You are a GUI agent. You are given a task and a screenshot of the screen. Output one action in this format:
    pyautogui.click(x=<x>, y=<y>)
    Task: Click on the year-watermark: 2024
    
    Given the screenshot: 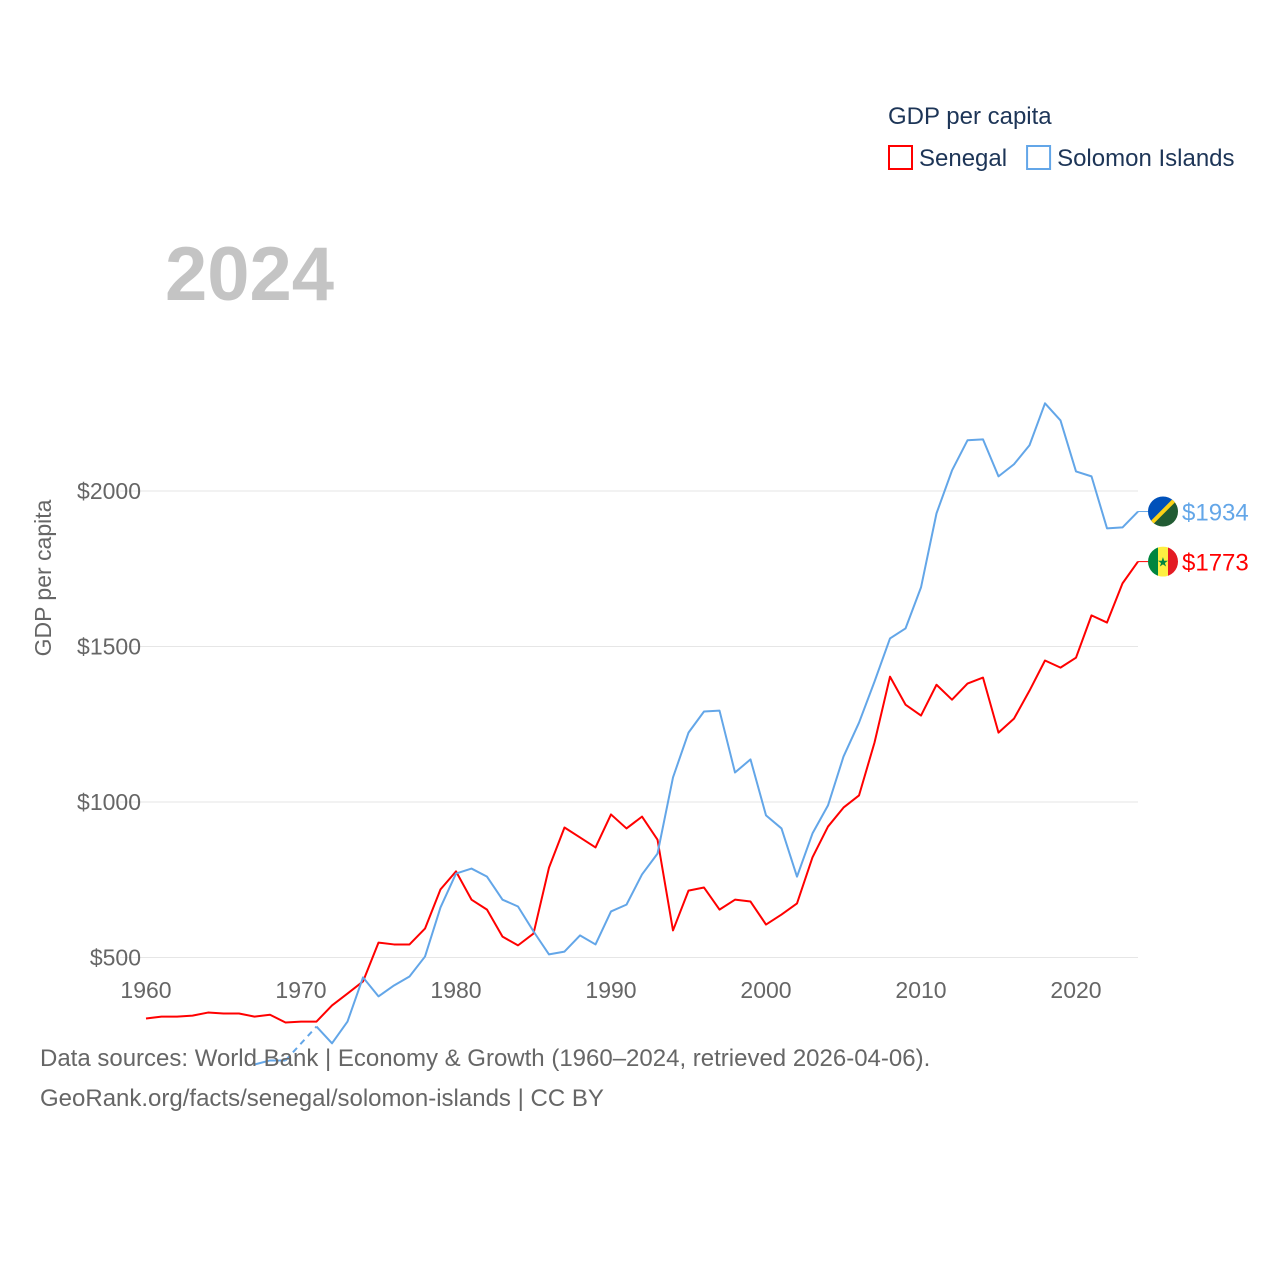 What is the action you would take?
    pyautogui.click(x=249, y=274)
    